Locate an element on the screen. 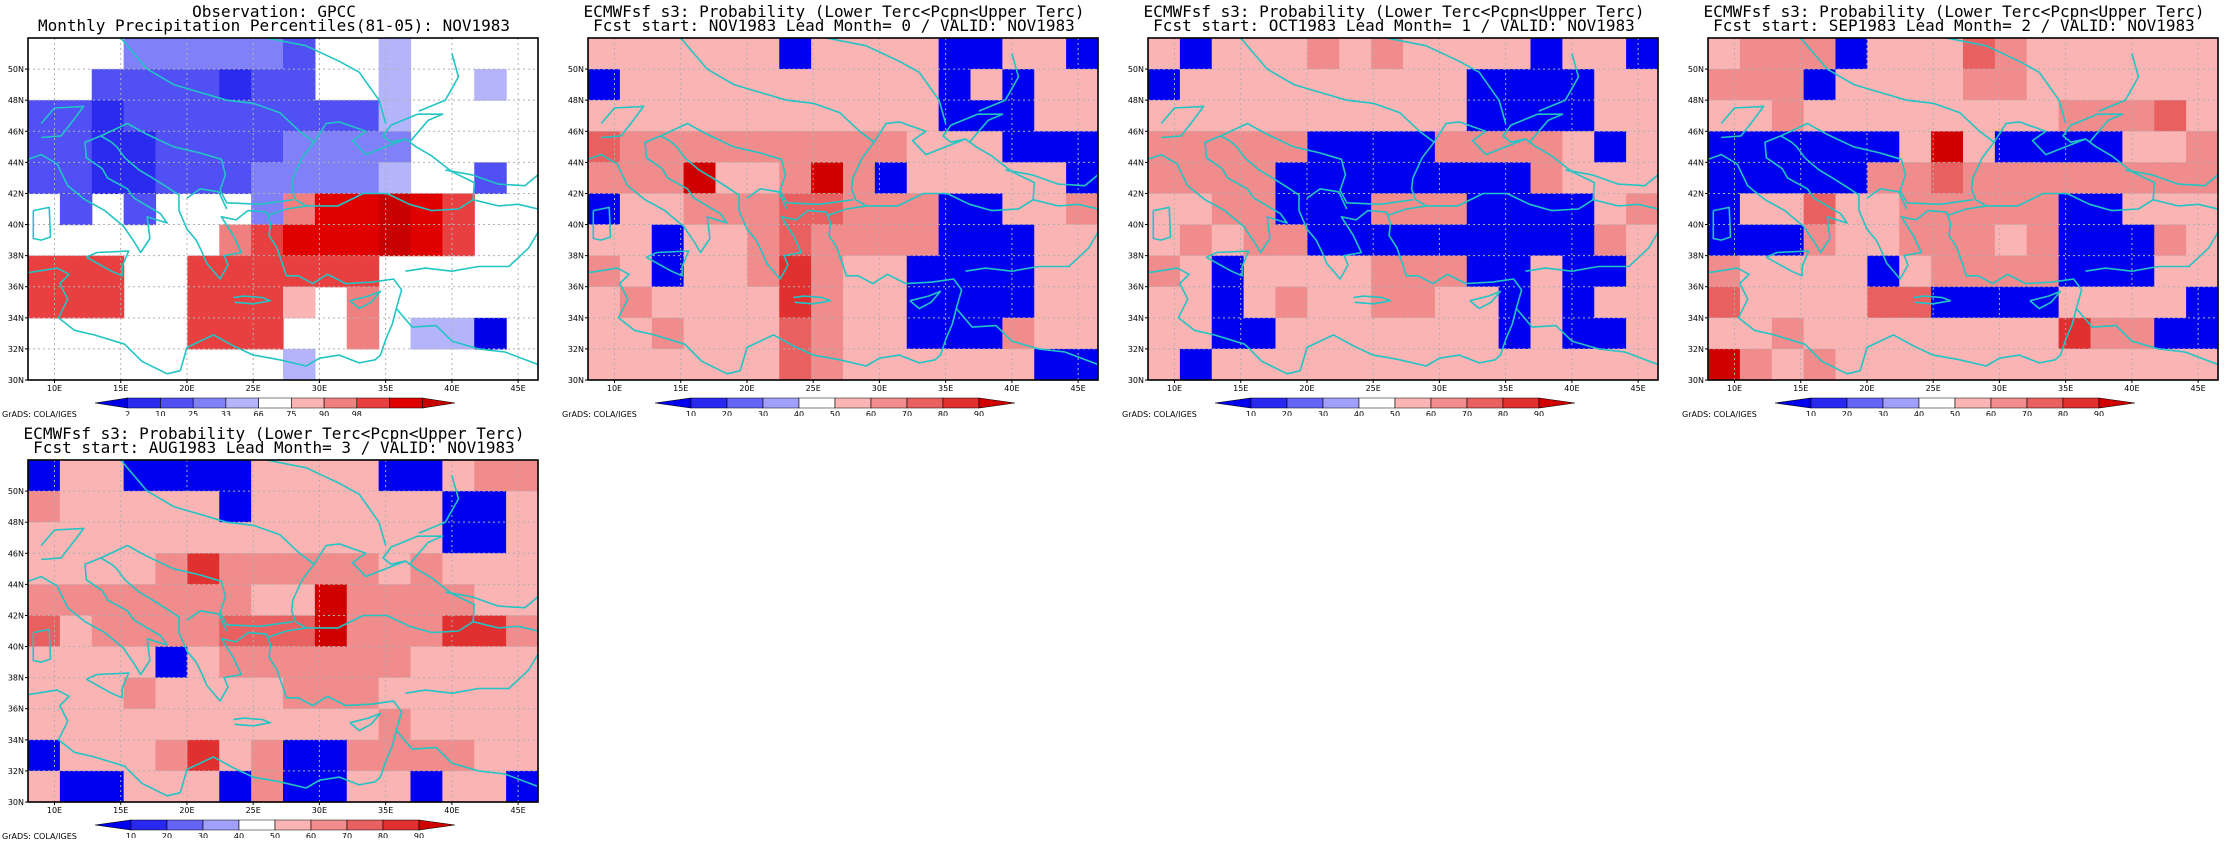 The height and width of the screenshot is (841, 2240). x-tick-label: 35E is located at coordinates (2065, 388).